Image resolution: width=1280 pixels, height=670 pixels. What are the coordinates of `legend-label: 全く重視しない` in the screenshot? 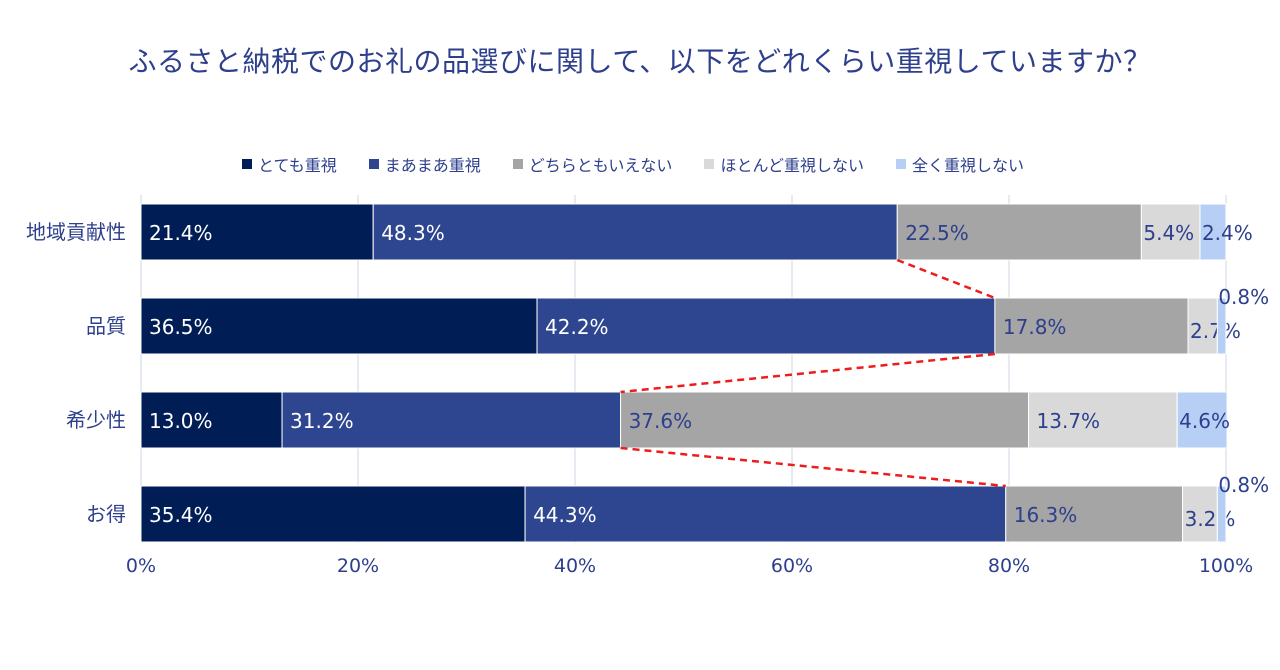 It's located at (967, 165).